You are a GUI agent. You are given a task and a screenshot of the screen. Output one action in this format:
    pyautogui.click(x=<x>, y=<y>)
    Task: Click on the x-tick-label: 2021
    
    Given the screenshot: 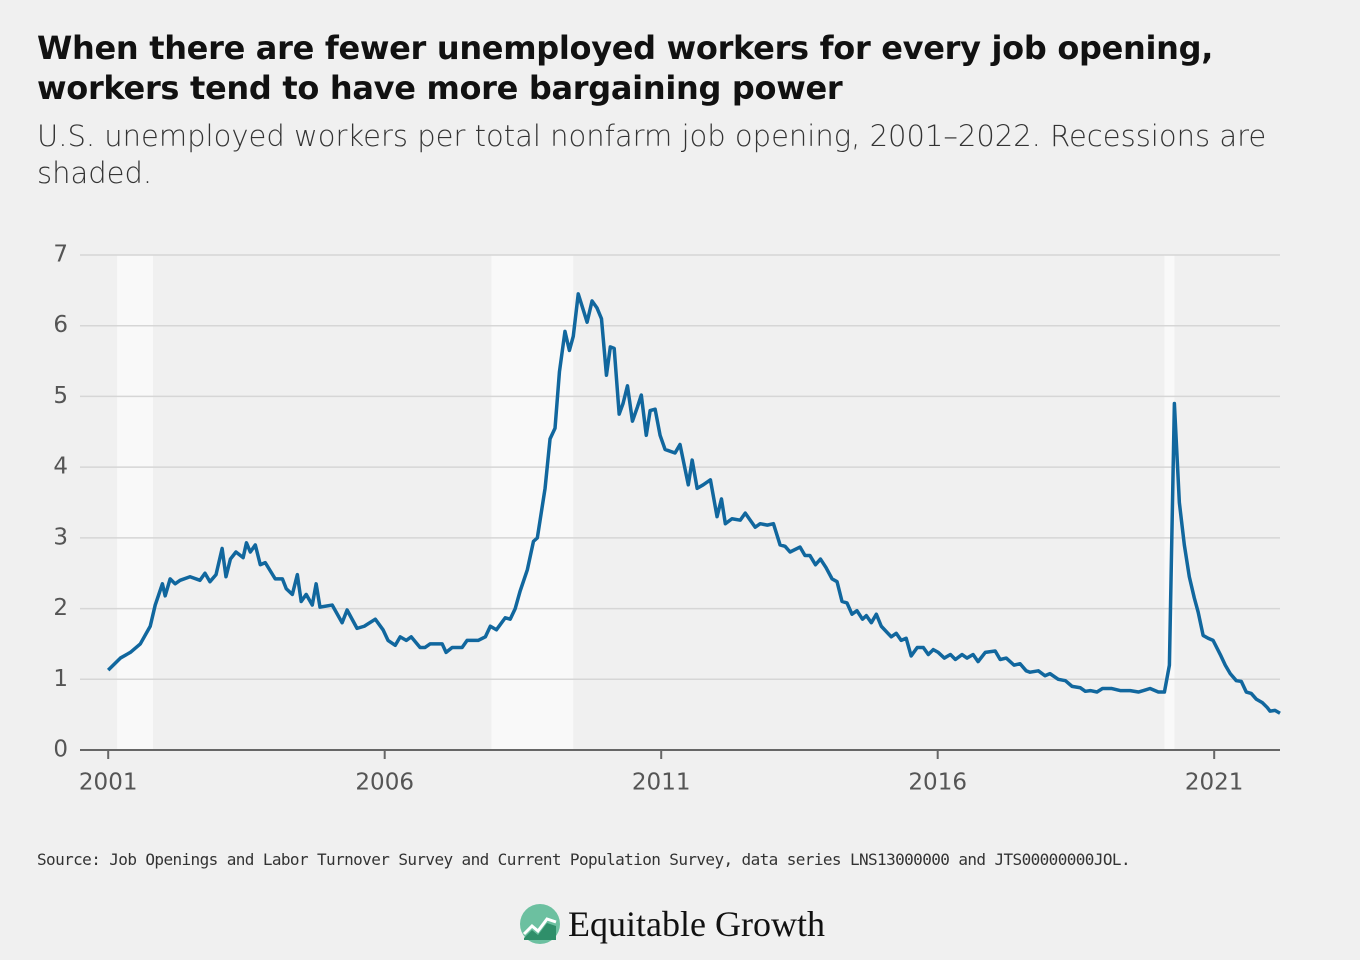 What is the action you would take?
    pyautogui.click(x=1214, y=783)
    